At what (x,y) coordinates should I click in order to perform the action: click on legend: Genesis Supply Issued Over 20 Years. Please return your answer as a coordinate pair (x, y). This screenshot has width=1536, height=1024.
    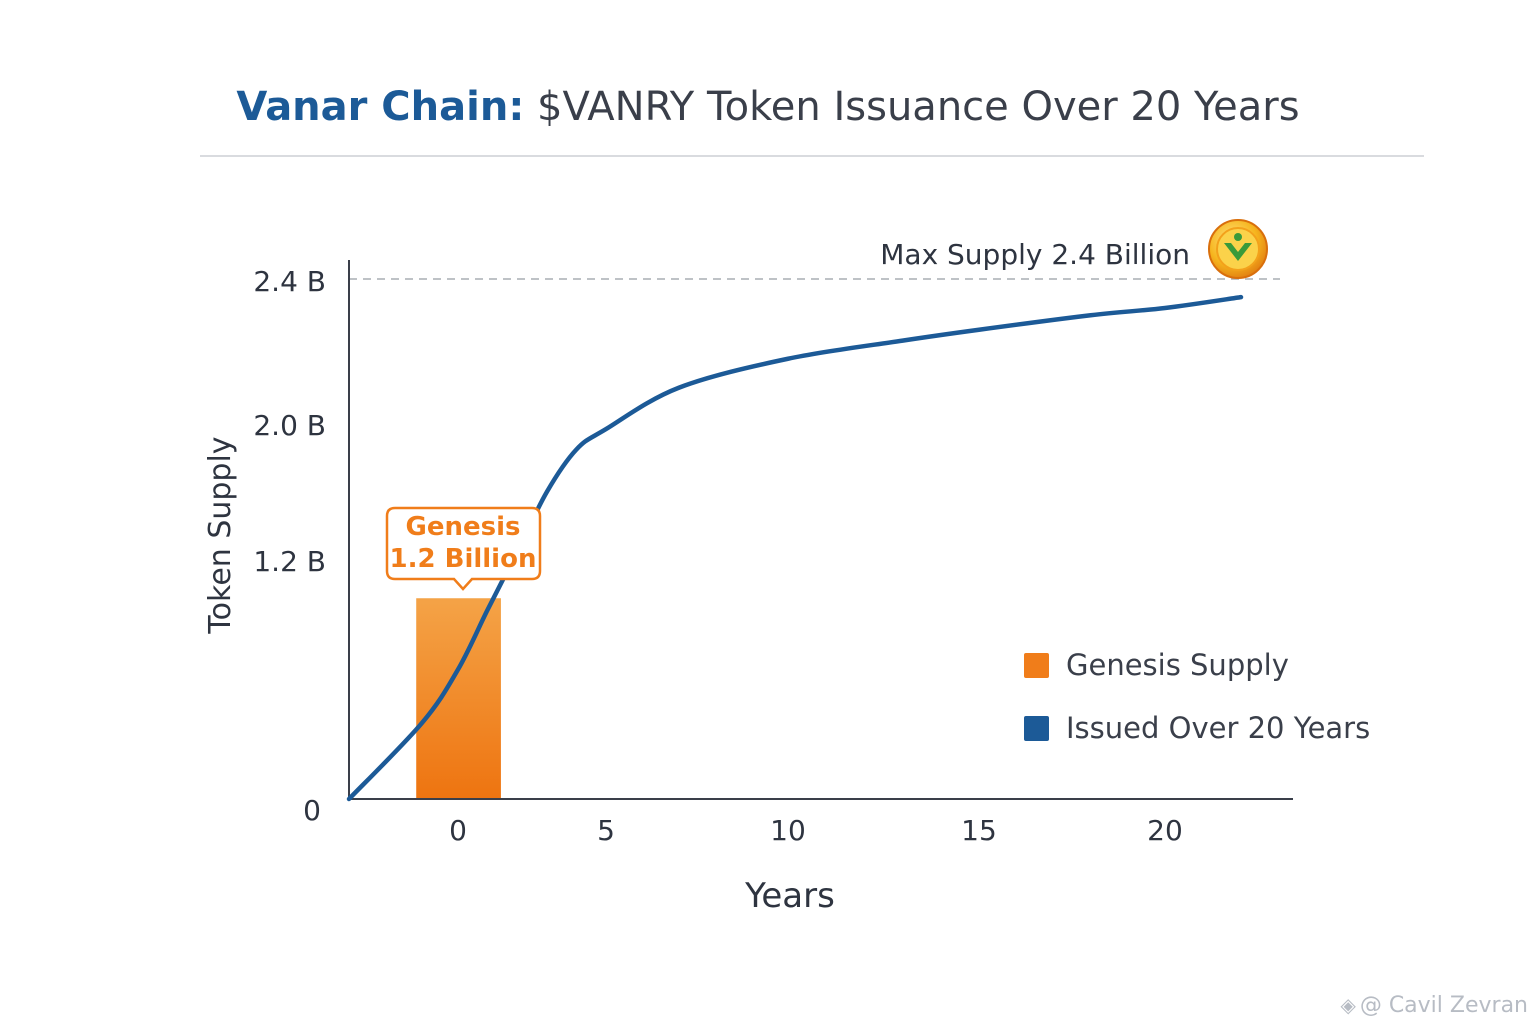
    Looking at the image, I should click on (1197, 709).